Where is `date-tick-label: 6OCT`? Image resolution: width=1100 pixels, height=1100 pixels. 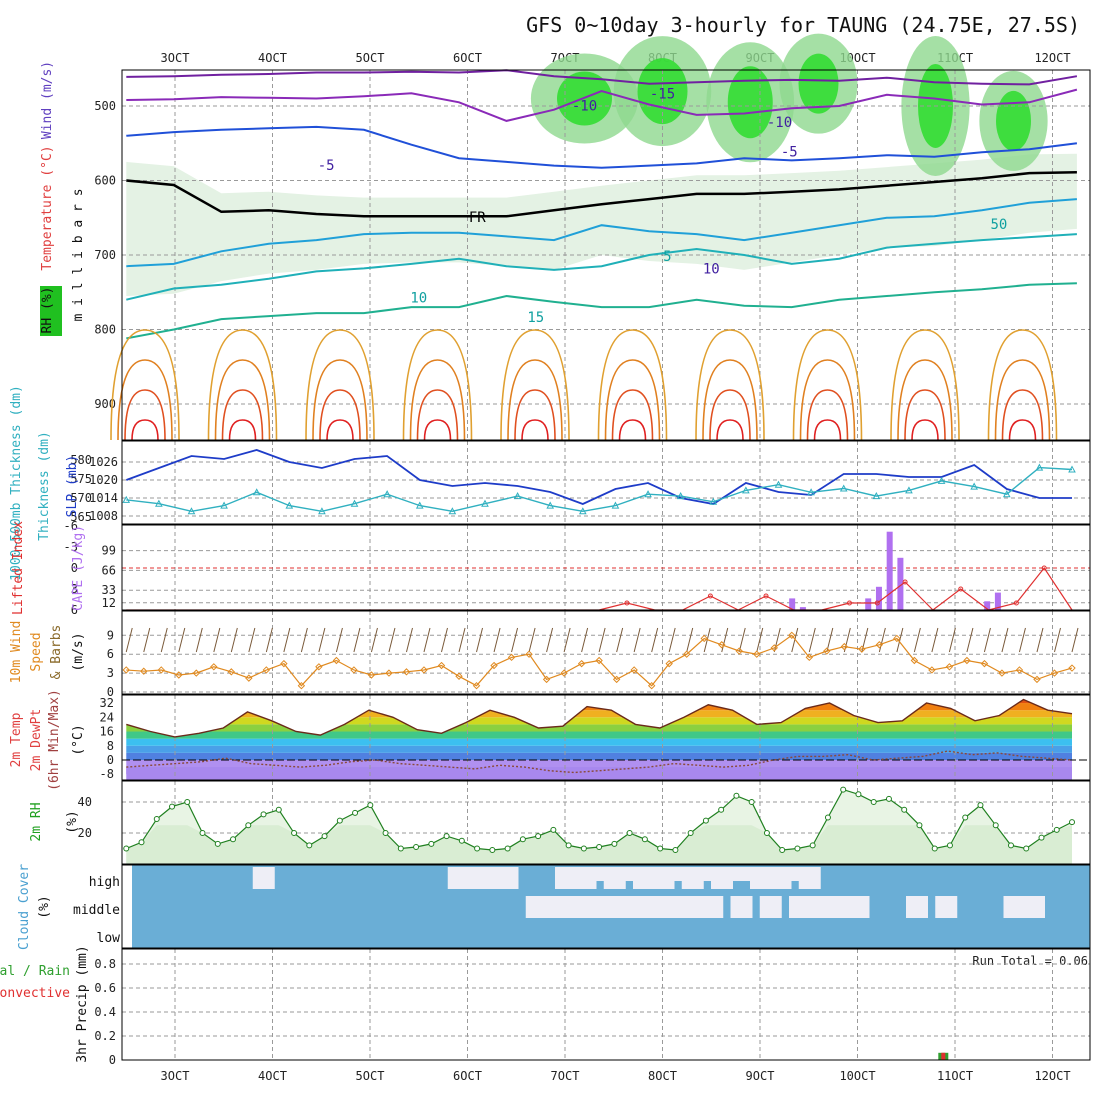 date-tick-label: 6OCT is located at coordinates (467, 58).